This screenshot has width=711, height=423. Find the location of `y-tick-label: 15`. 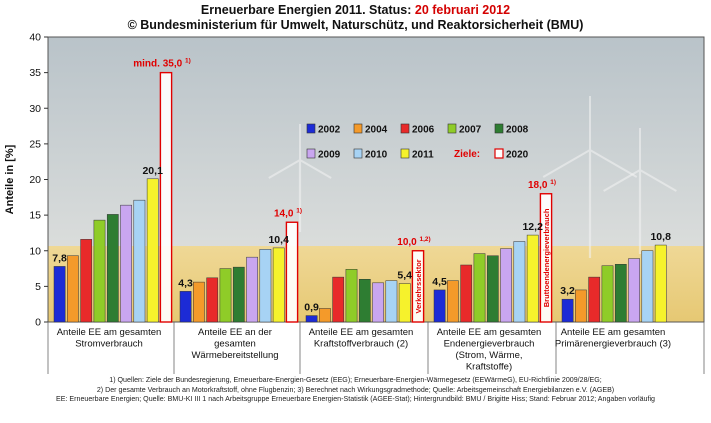

y-tick-label: 15 is located at coordinates (35, 216).